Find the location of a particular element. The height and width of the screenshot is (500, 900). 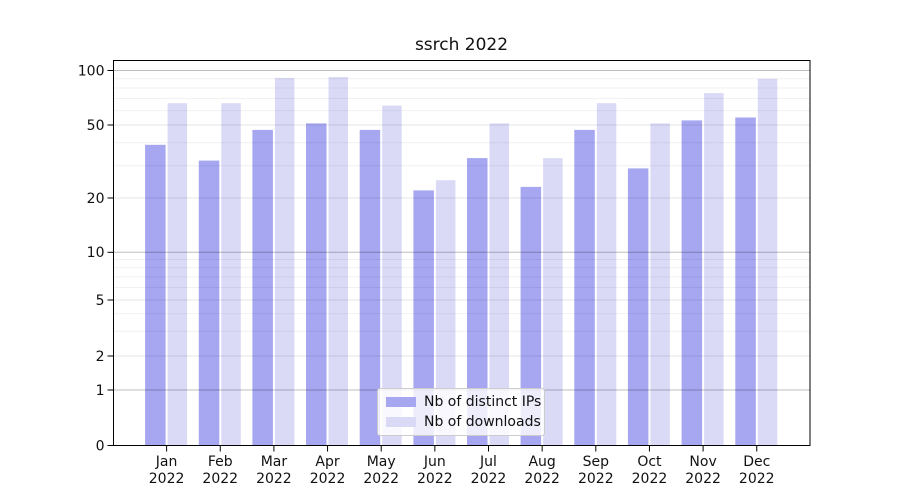

x-tick-label-jun: Jun is located at coordinates (434, 462).